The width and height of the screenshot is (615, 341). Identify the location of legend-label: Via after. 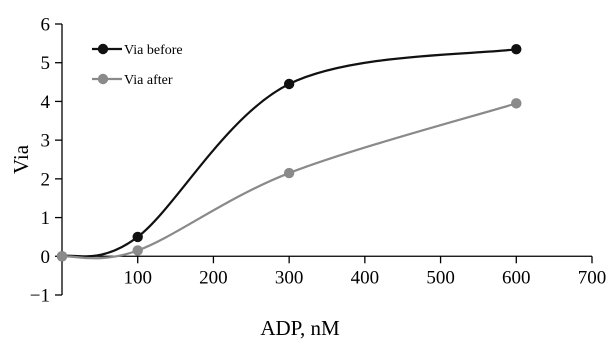
(148, 80).